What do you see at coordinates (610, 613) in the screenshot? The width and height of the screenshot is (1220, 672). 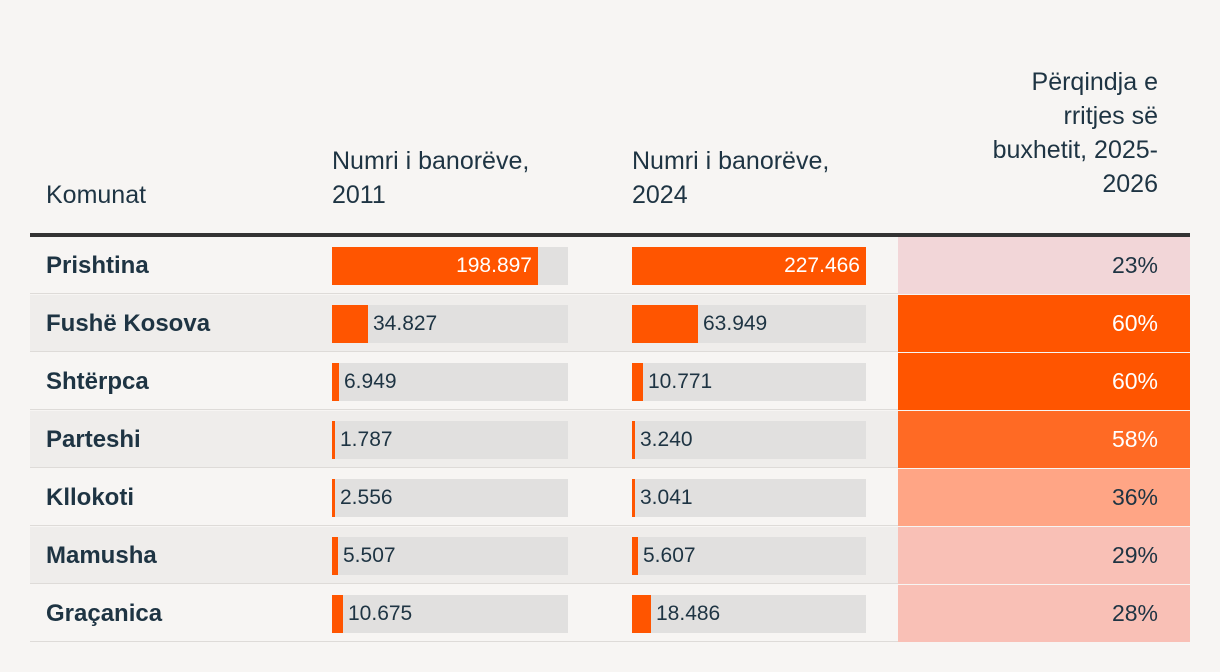 I see `table-row: Graçanica 10.675 18.486 28%` at bounding box center [610, 613].